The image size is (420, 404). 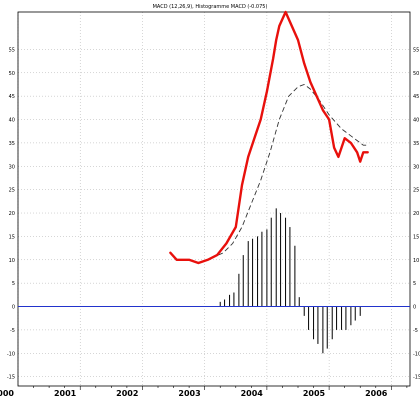 I want to click on y-tick-label-right: 45, so click(x=416, y=97).